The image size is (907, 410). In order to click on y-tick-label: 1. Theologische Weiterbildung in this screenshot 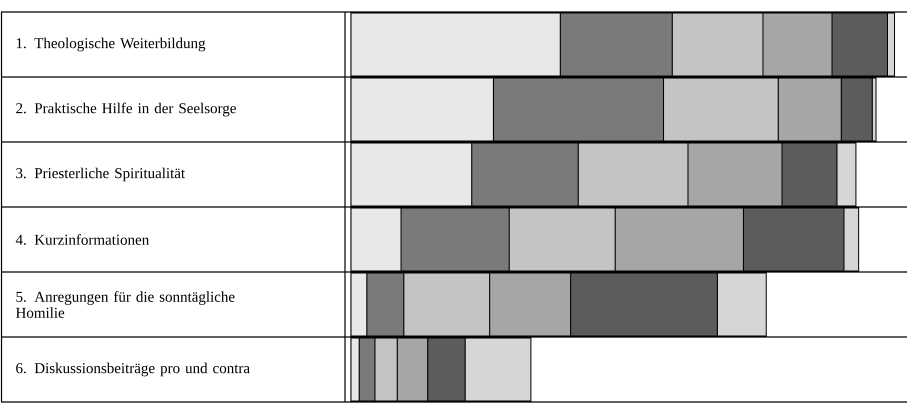, I will do `click(111, 45)`.